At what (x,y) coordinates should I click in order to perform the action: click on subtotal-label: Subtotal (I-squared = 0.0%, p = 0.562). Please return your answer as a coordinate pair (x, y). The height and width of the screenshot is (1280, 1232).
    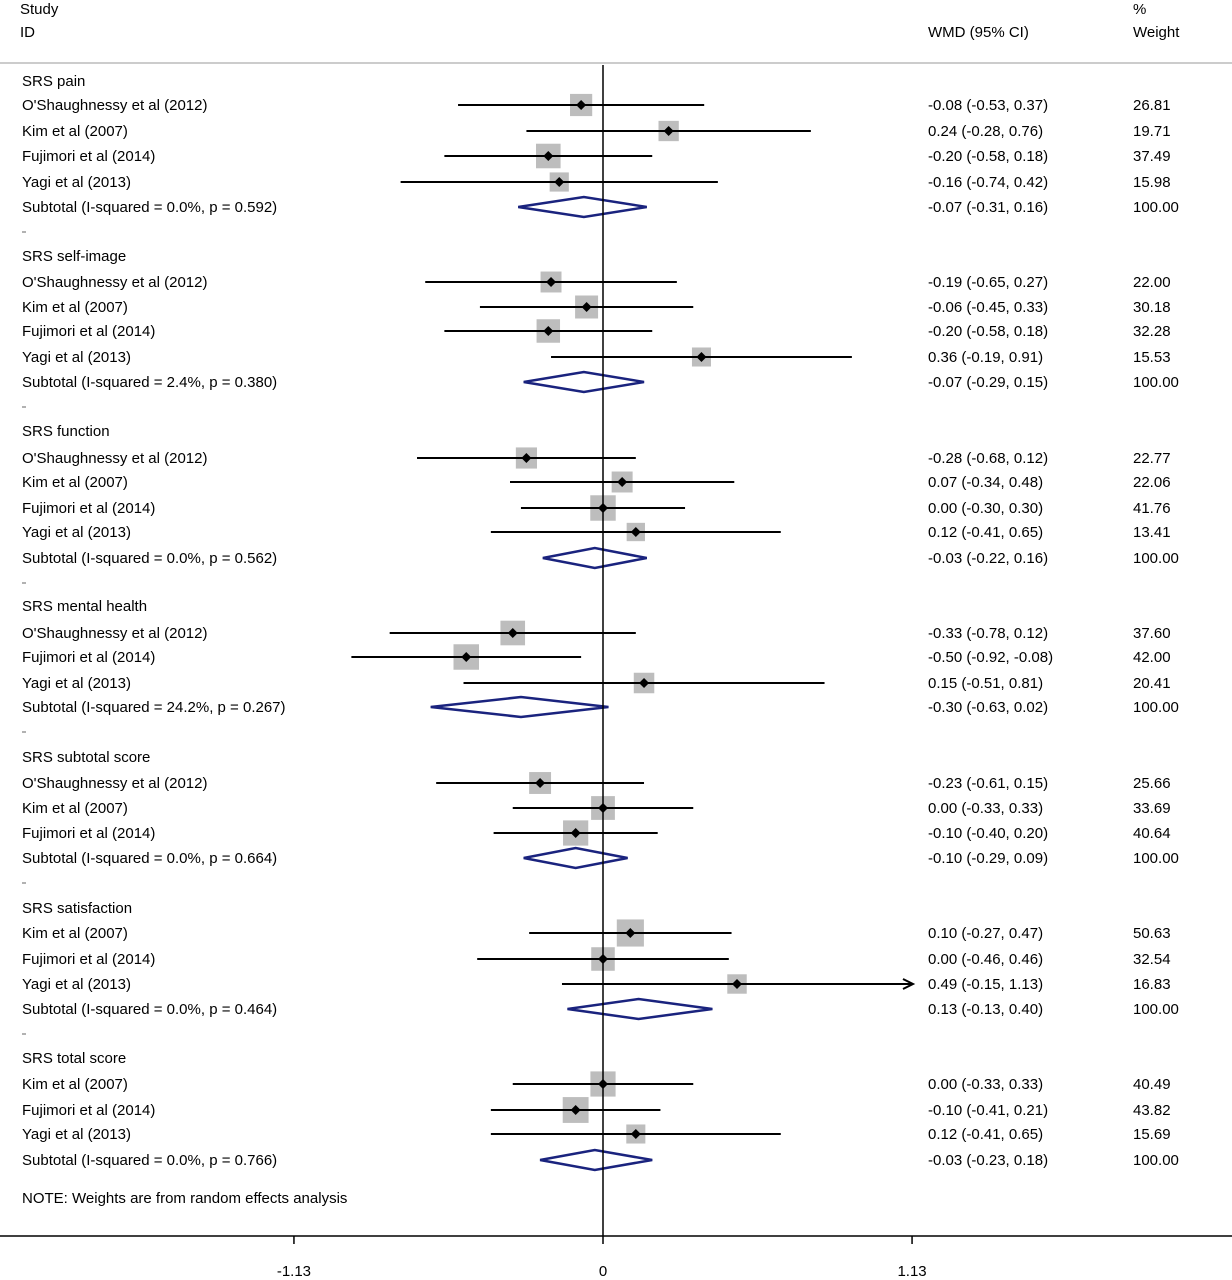
    Looking at the image, I should click on (149, 558).